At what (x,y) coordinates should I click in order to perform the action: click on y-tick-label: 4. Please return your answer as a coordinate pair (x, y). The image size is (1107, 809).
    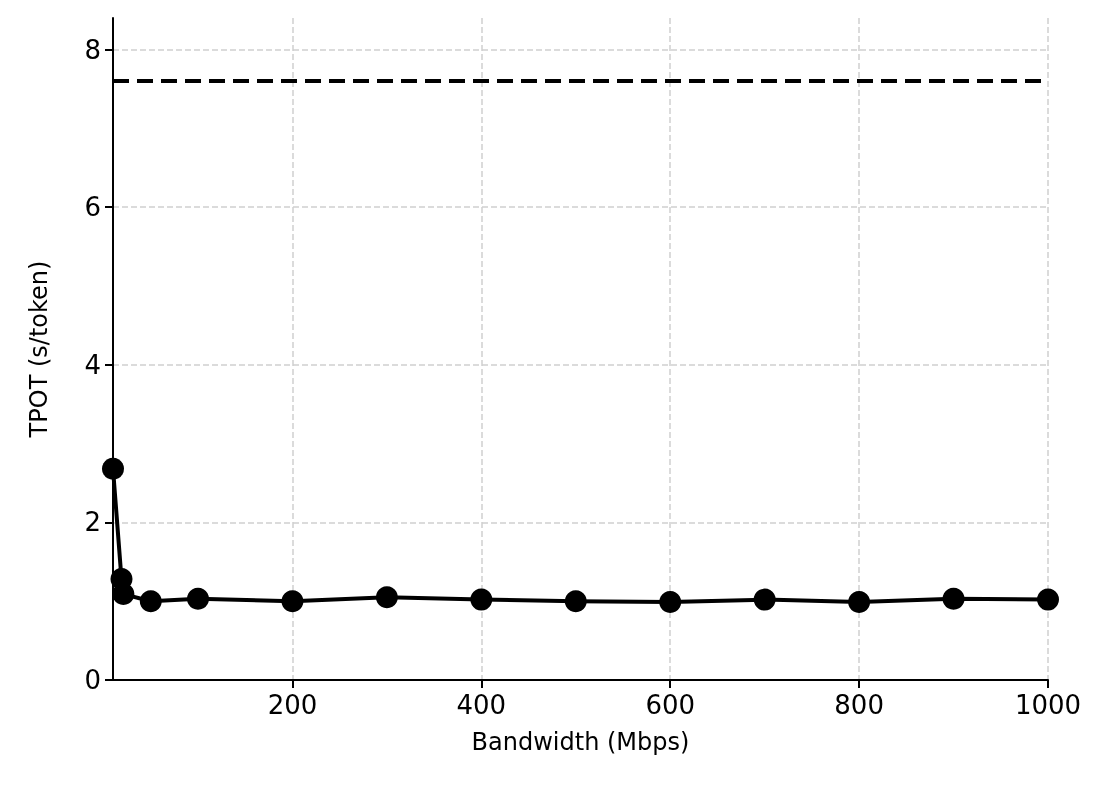
    Looking at the image, I should click on (92, 364).